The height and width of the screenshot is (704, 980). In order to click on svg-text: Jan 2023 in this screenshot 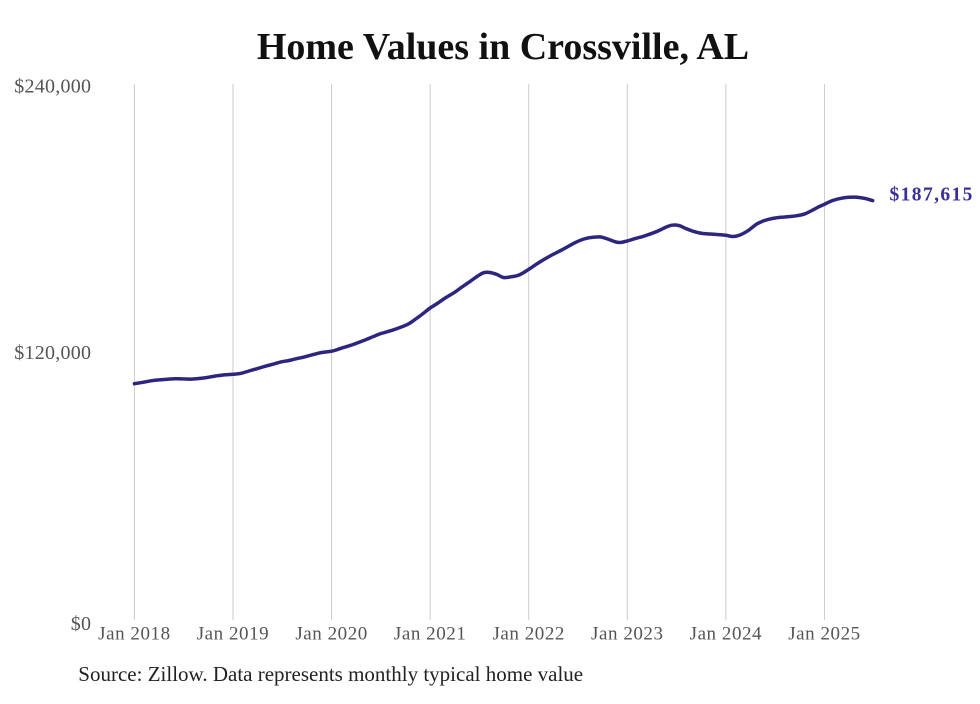, I will do `click(627, 633)`.